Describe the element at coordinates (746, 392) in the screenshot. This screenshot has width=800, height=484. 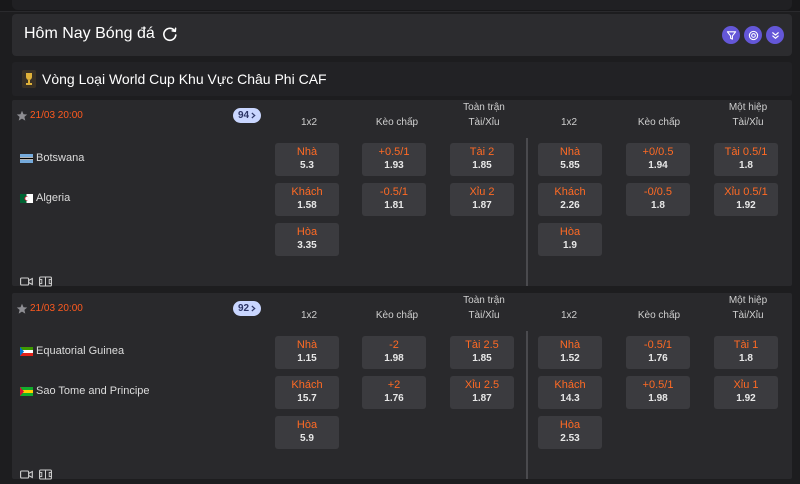
I see `odd-ht-under: Xỉu 1 1.92` at that location.